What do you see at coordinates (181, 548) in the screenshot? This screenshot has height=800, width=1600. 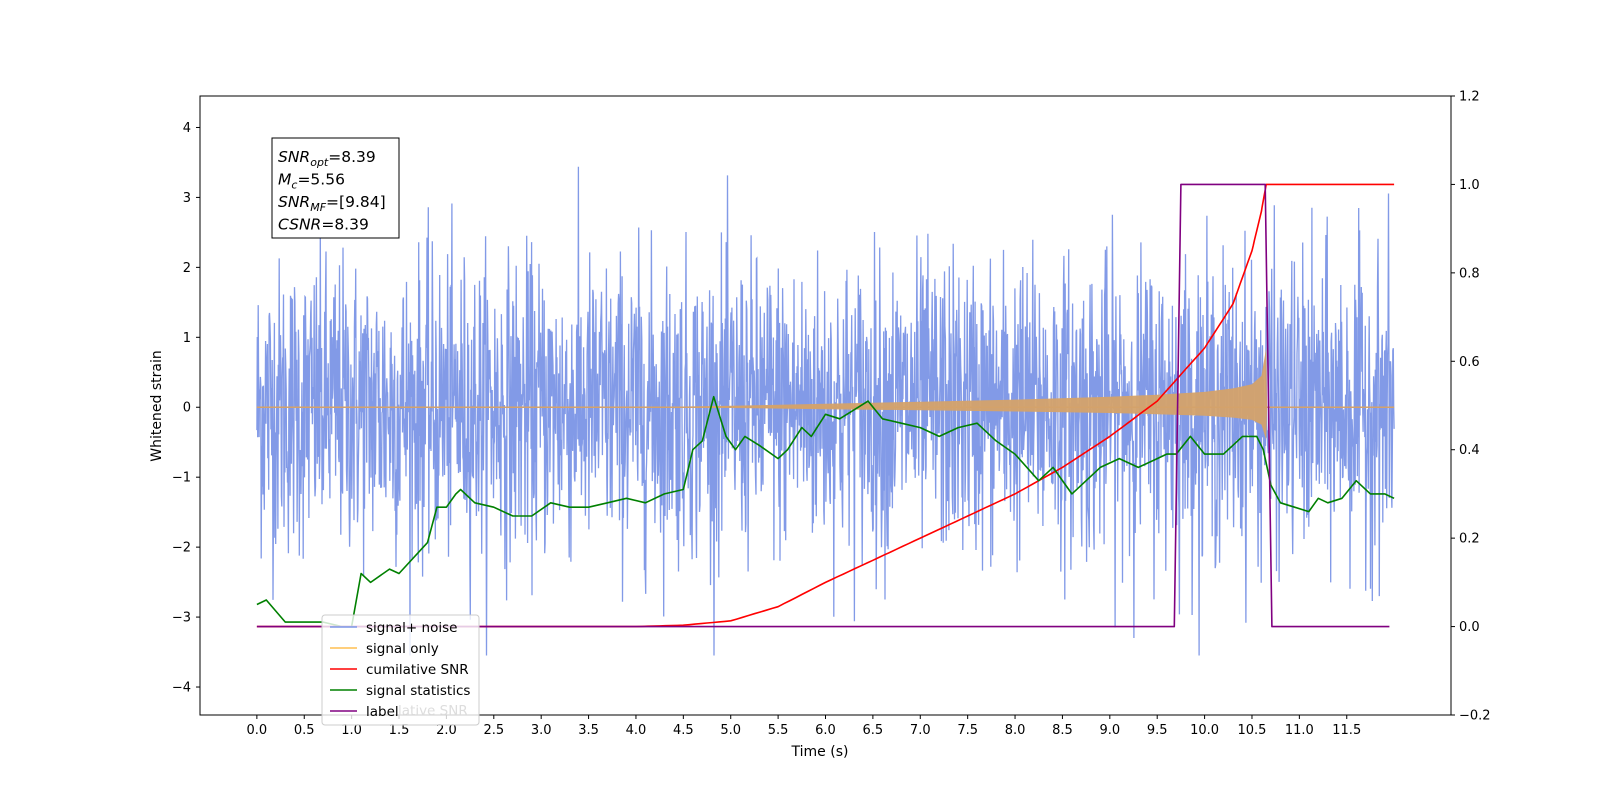 I see `y-tick-label: −2` at bounding box center [181, 548].